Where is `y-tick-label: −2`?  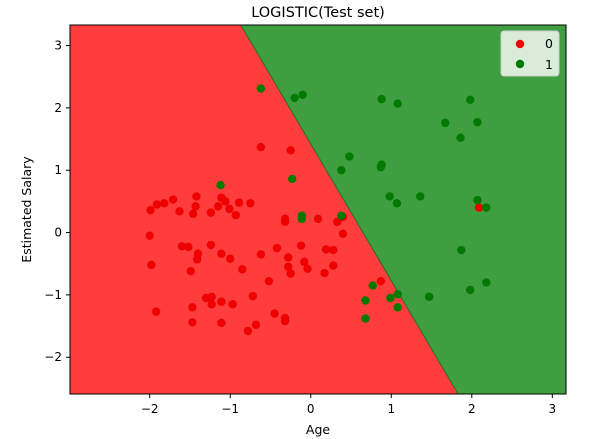 y-tick-label: −2 is located at coordinates (53, 357).